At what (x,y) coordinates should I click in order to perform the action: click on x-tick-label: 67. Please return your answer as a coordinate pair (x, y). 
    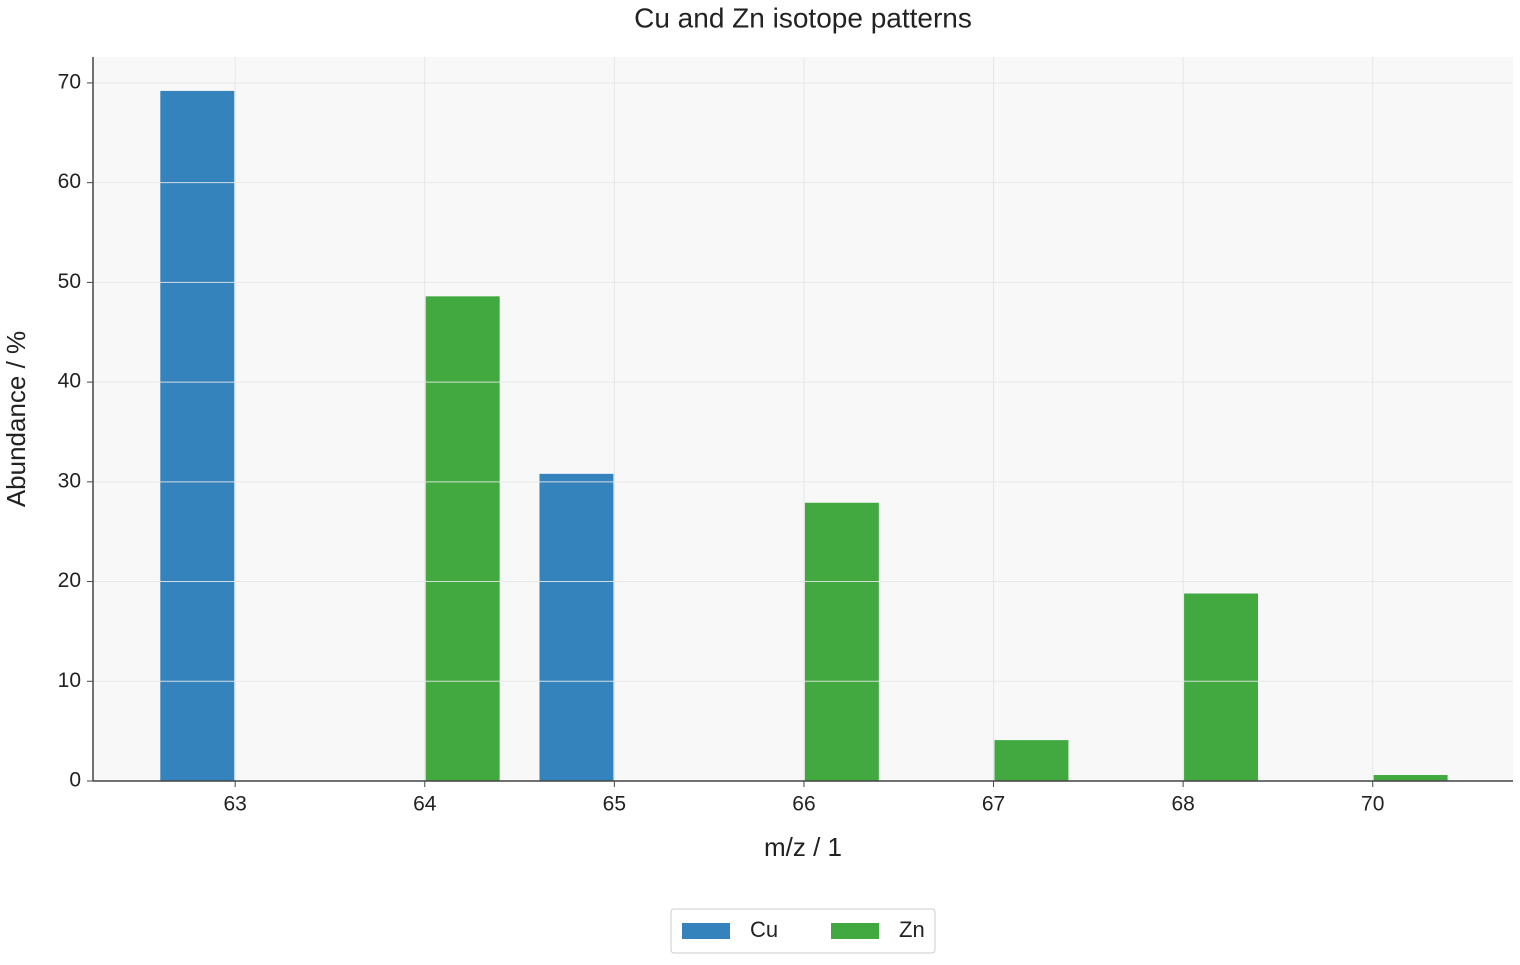
    Looking at the image, I should click on (993, 804).